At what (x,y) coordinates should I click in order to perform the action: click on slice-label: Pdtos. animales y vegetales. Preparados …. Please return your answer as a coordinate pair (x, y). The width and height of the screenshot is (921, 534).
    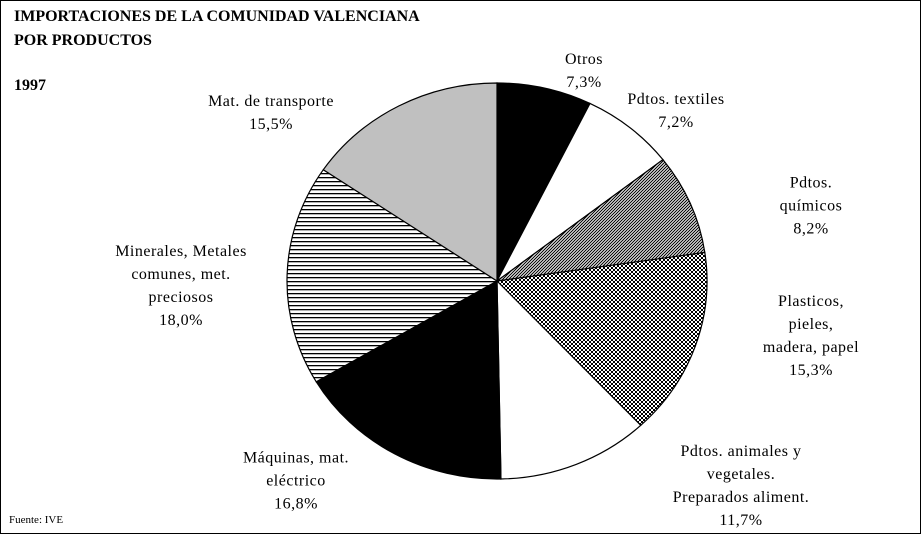
    Looking at the image, I should click on (741, 486).